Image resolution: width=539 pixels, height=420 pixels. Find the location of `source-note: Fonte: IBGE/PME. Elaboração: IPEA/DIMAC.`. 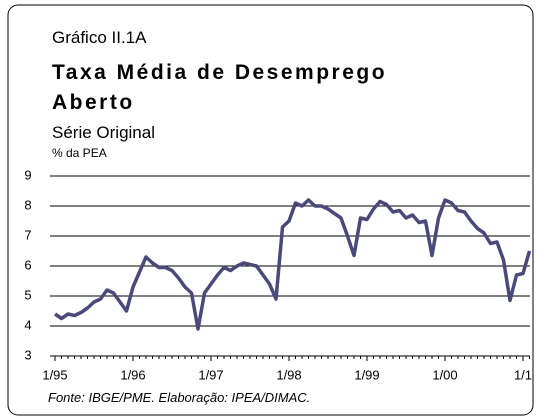

source-note: Fonte: IBGE/PME. Elaboração: IPEA/DIMAC. is located at coordinates (179, 397).